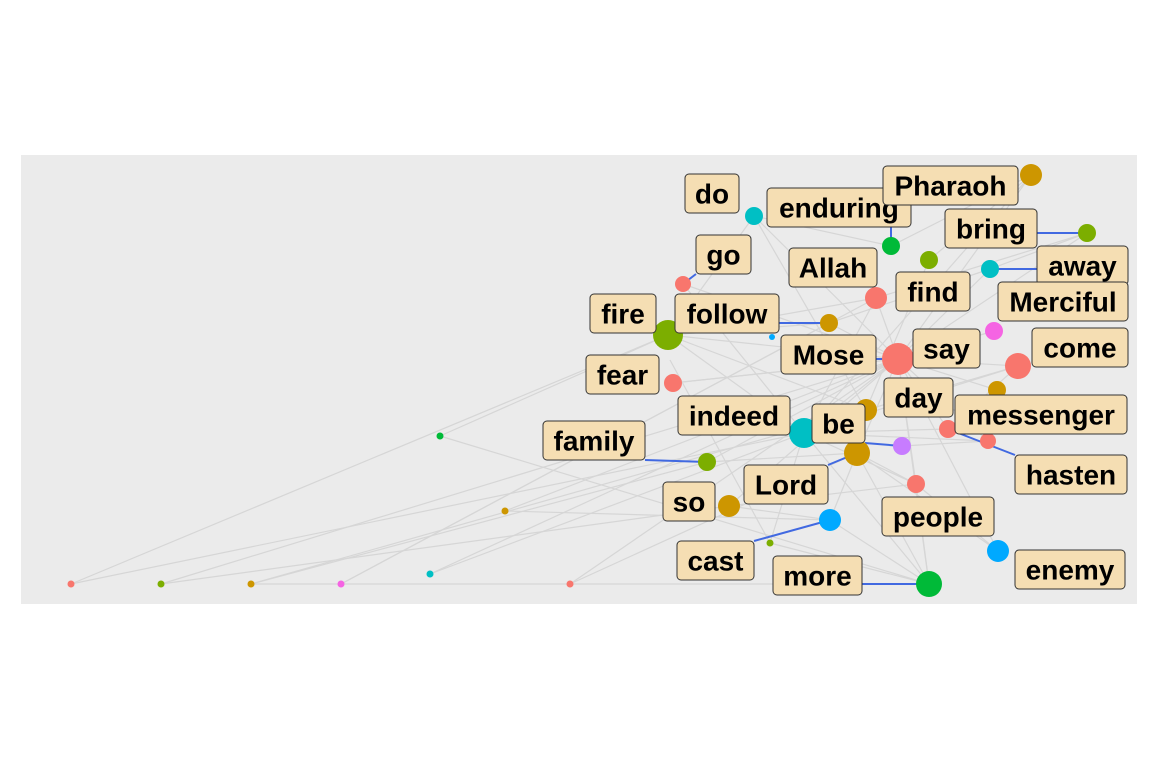 This screenshot has height=768, width=1152. I want to click on label-go: go, so click(723, 254).